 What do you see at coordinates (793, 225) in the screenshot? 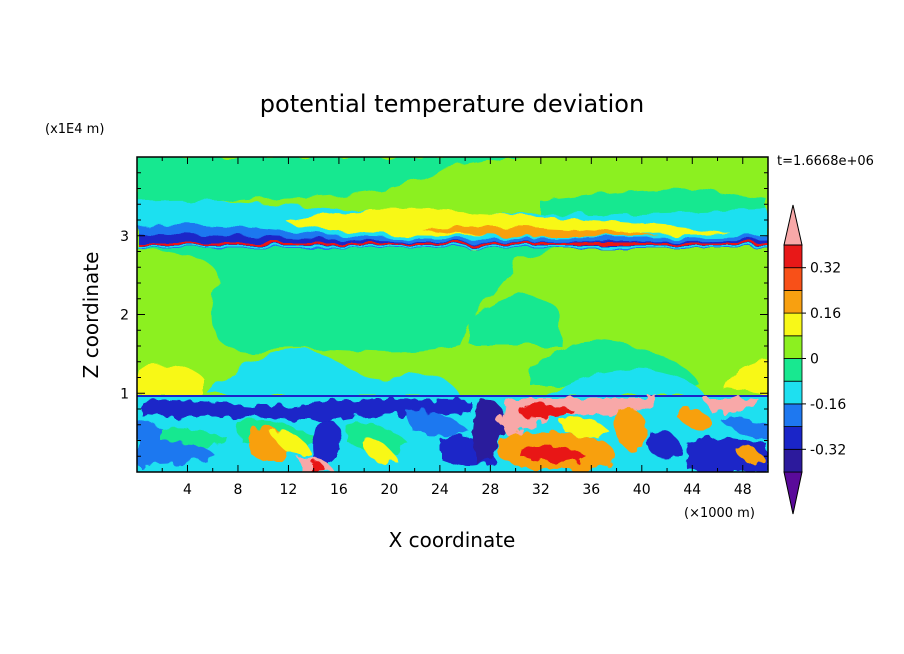
I see `colorbar-extend-high` at bounding box center [793, 225].